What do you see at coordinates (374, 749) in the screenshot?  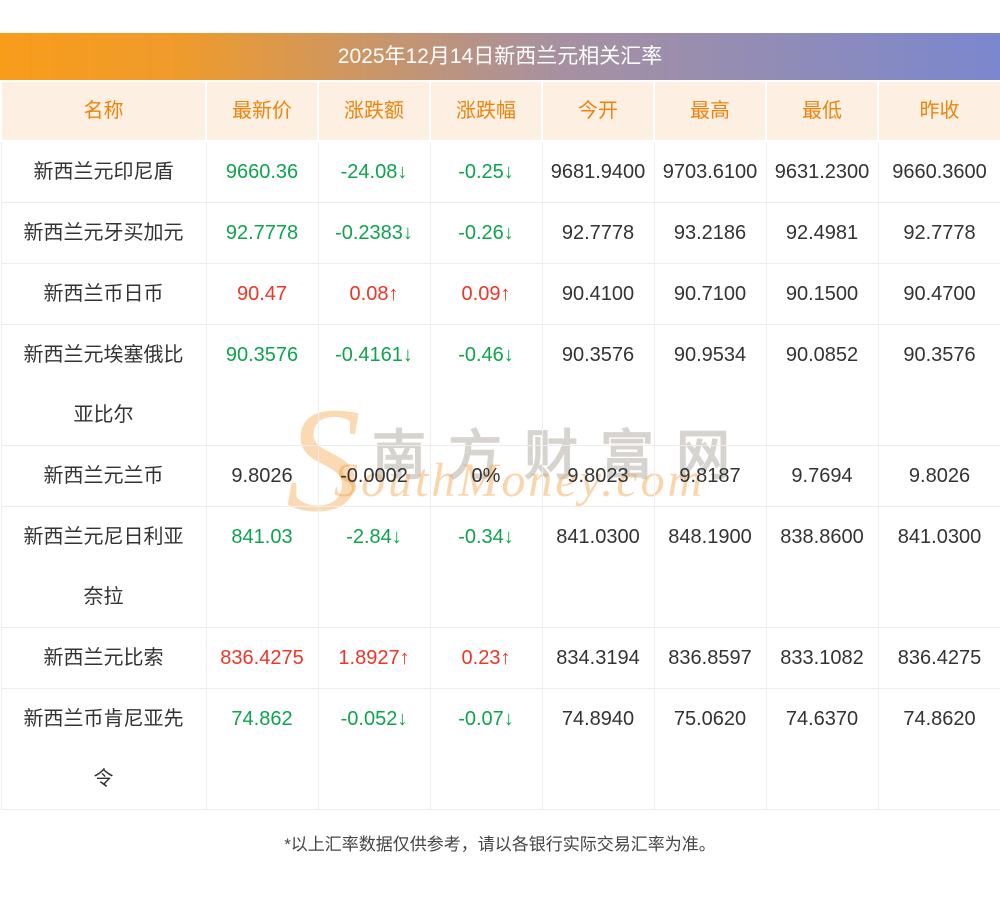 I see `cell-change: -0.052↓` at bounding box center [374, 749].